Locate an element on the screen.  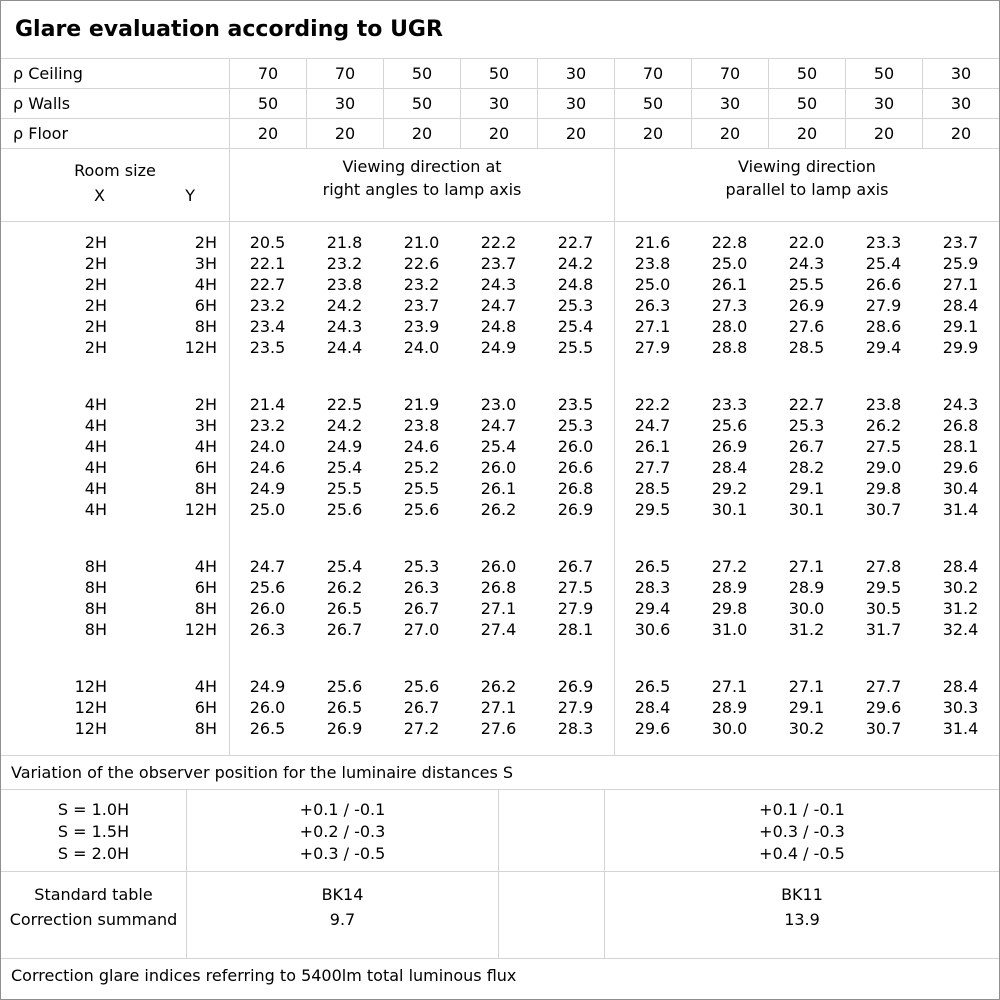
ugr-value: 27.9 is located at coordinates (575, 608).